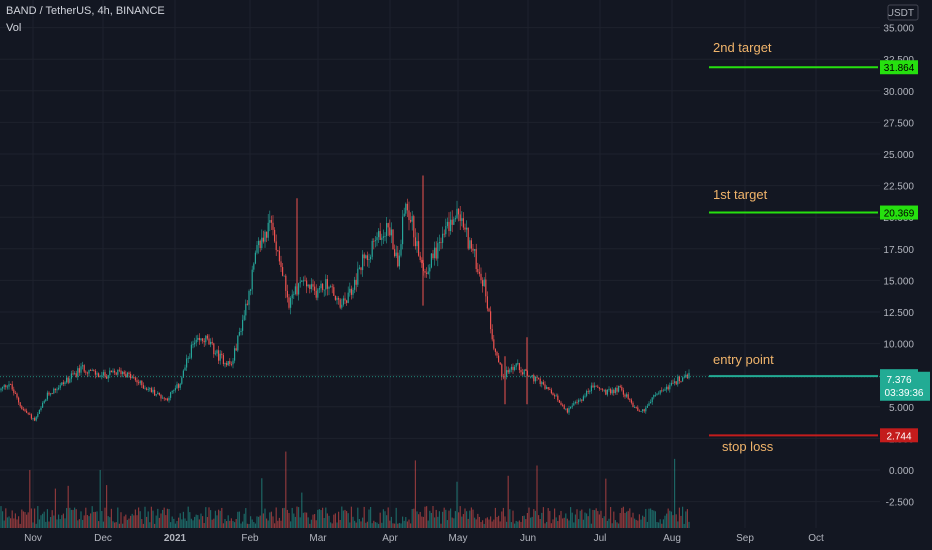  I want to click on volume-indicator-label: Vol, so click(14, 28).